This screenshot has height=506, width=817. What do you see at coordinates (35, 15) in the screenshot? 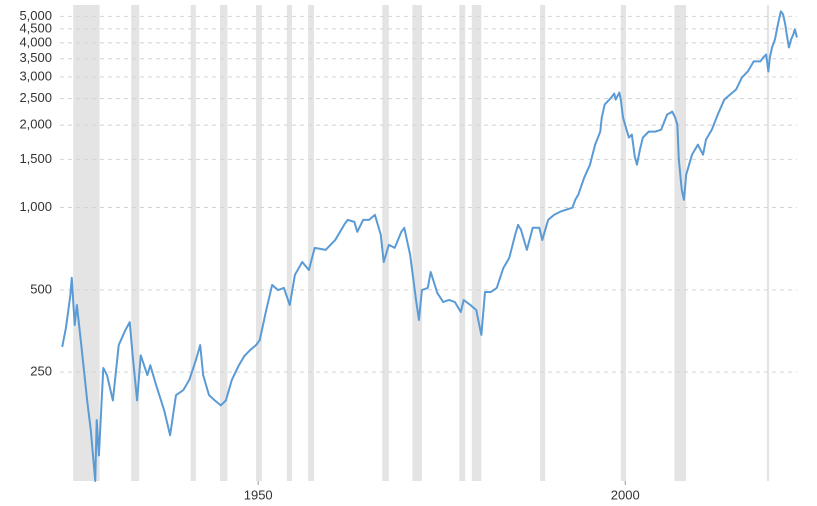
I see `y-tick-label: 5,000` at bounding box center [35, 15].